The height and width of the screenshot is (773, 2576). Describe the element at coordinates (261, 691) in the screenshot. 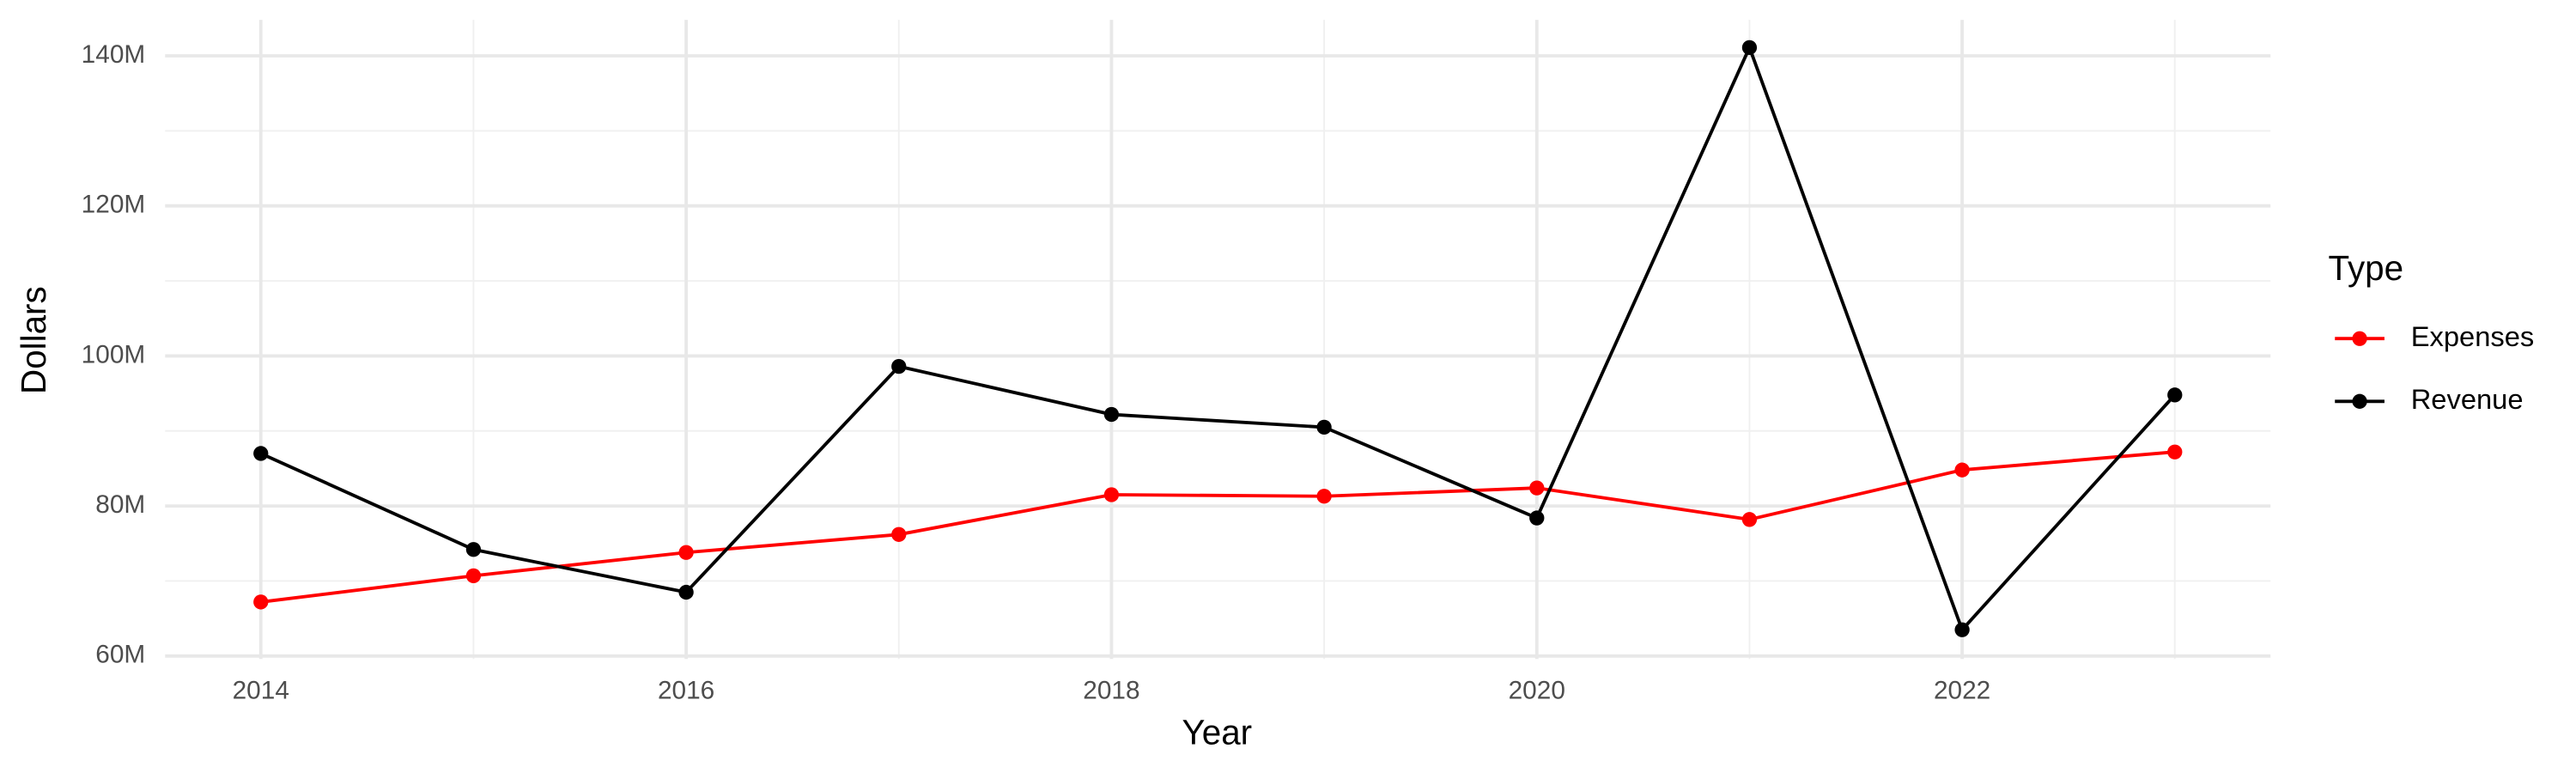

I see `x-tick-label: 2014` at that location.